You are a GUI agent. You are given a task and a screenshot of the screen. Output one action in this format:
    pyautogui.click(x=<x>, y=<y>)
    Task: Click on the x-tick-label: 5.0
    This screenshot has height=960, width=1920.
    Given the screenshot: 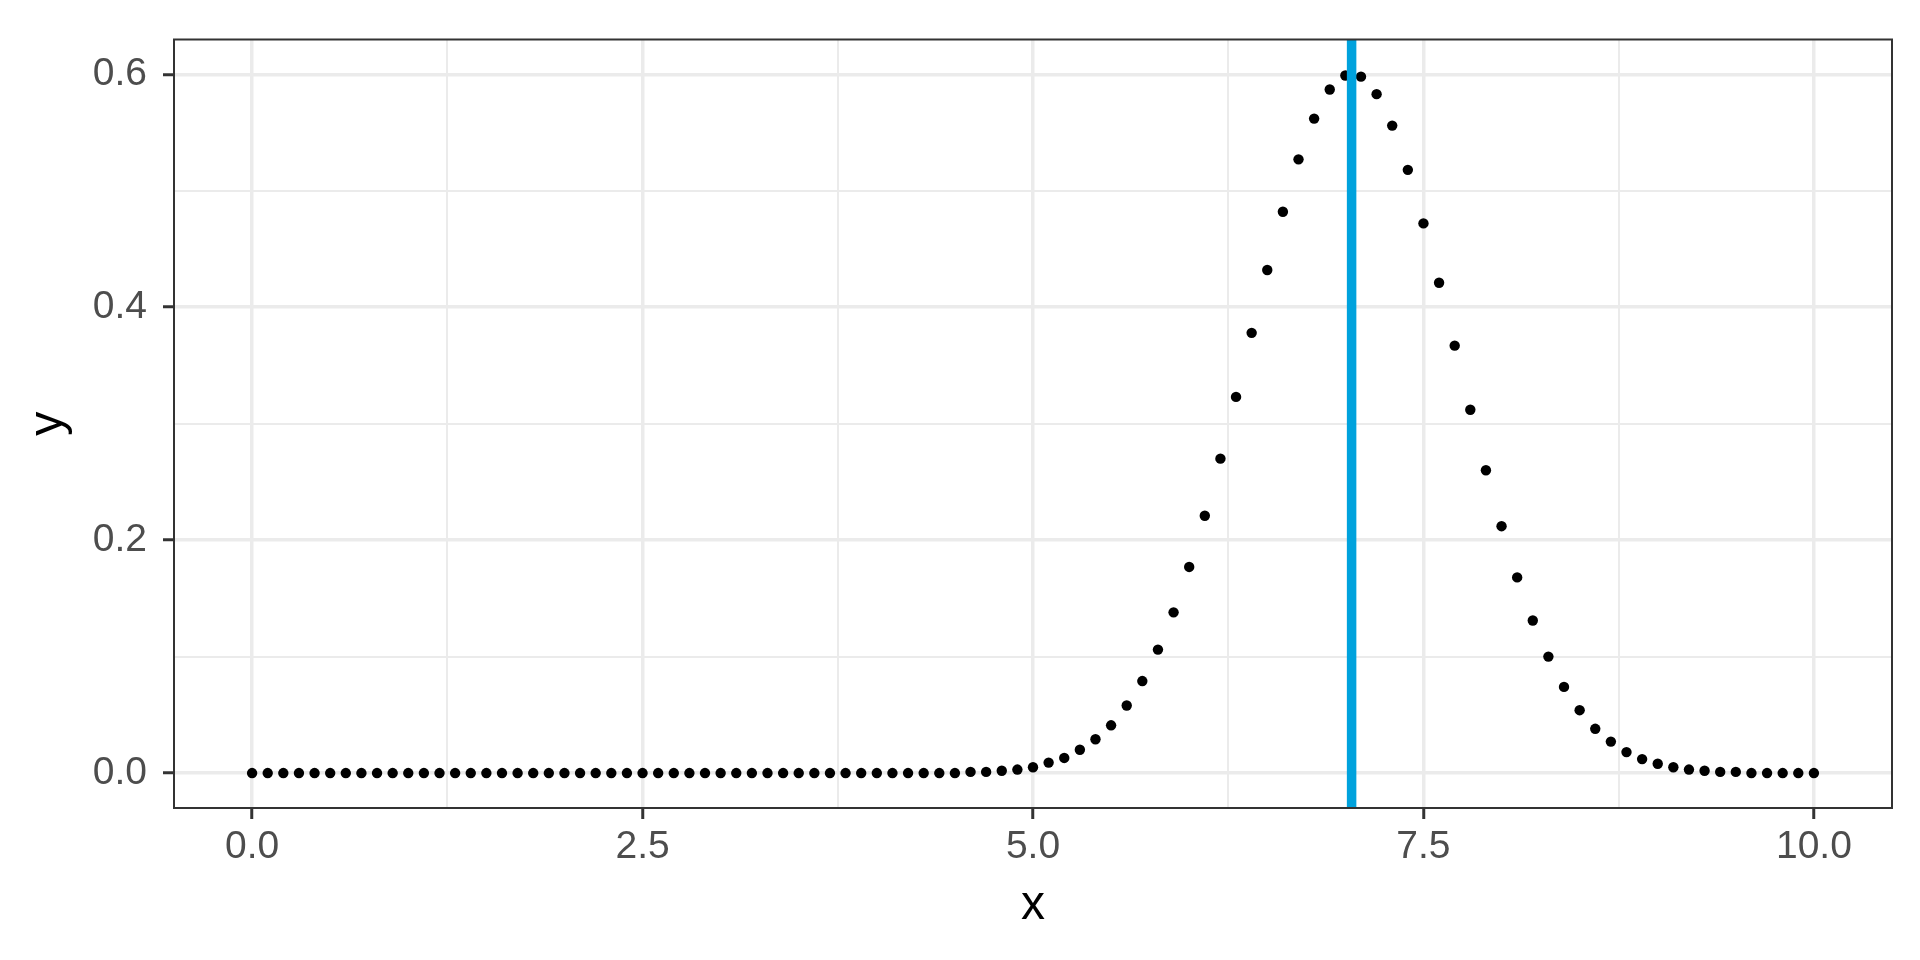 What is the action you would take?
    pyautogui.click(x=1033, y=845)
    